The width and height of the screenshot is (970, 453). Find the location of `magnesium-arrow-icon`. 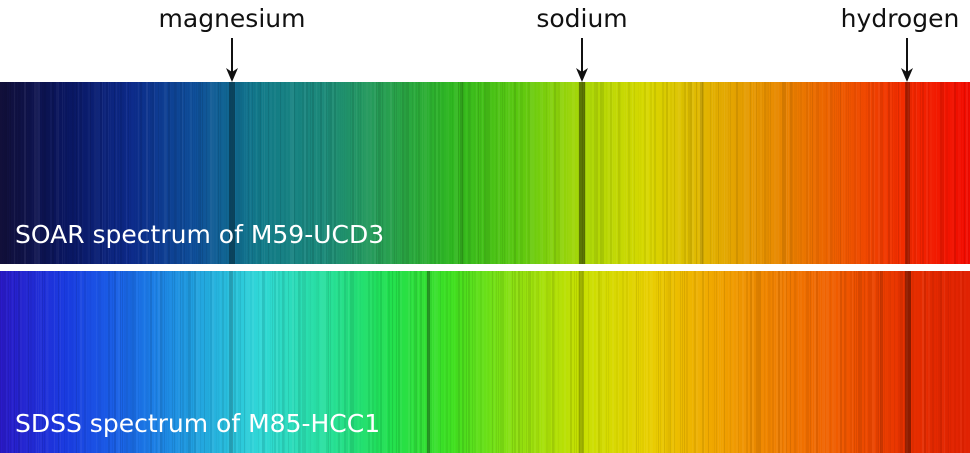

magnesium-arrow-icon is located at coordinates (232, 60).